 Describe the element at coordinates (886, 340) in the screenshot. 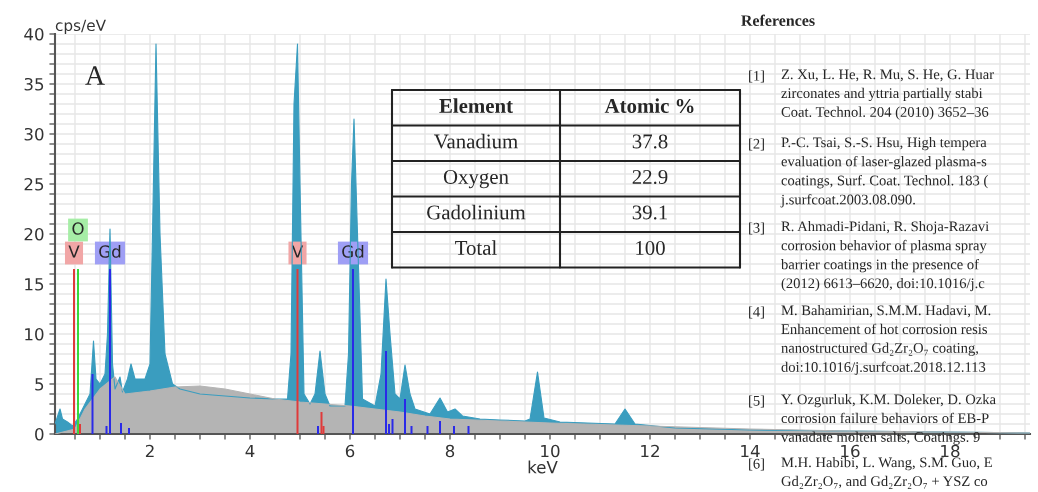

I see `annotation: M. Bahamirian, S.M.M. Hadavi, M. Enhancement of hot corrosion resis nanostructured Gd₂Zr₂O₇ coating, doi:10.1016/j.surfcoat.2018.12.113` at that location.